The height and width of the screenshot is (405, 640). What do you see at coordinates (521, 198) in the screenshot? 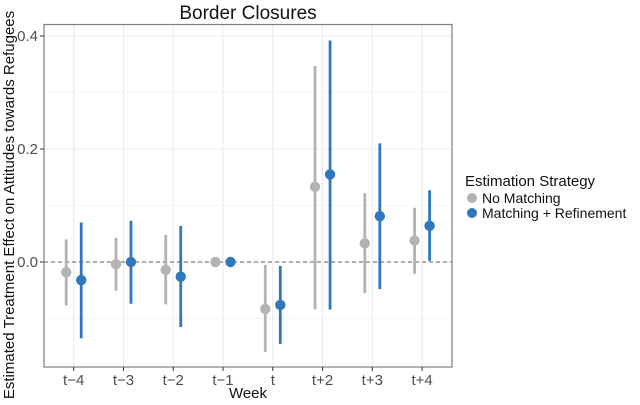
I see `legend-label-no-matching: No Matching` at bounding box center [521, 198].